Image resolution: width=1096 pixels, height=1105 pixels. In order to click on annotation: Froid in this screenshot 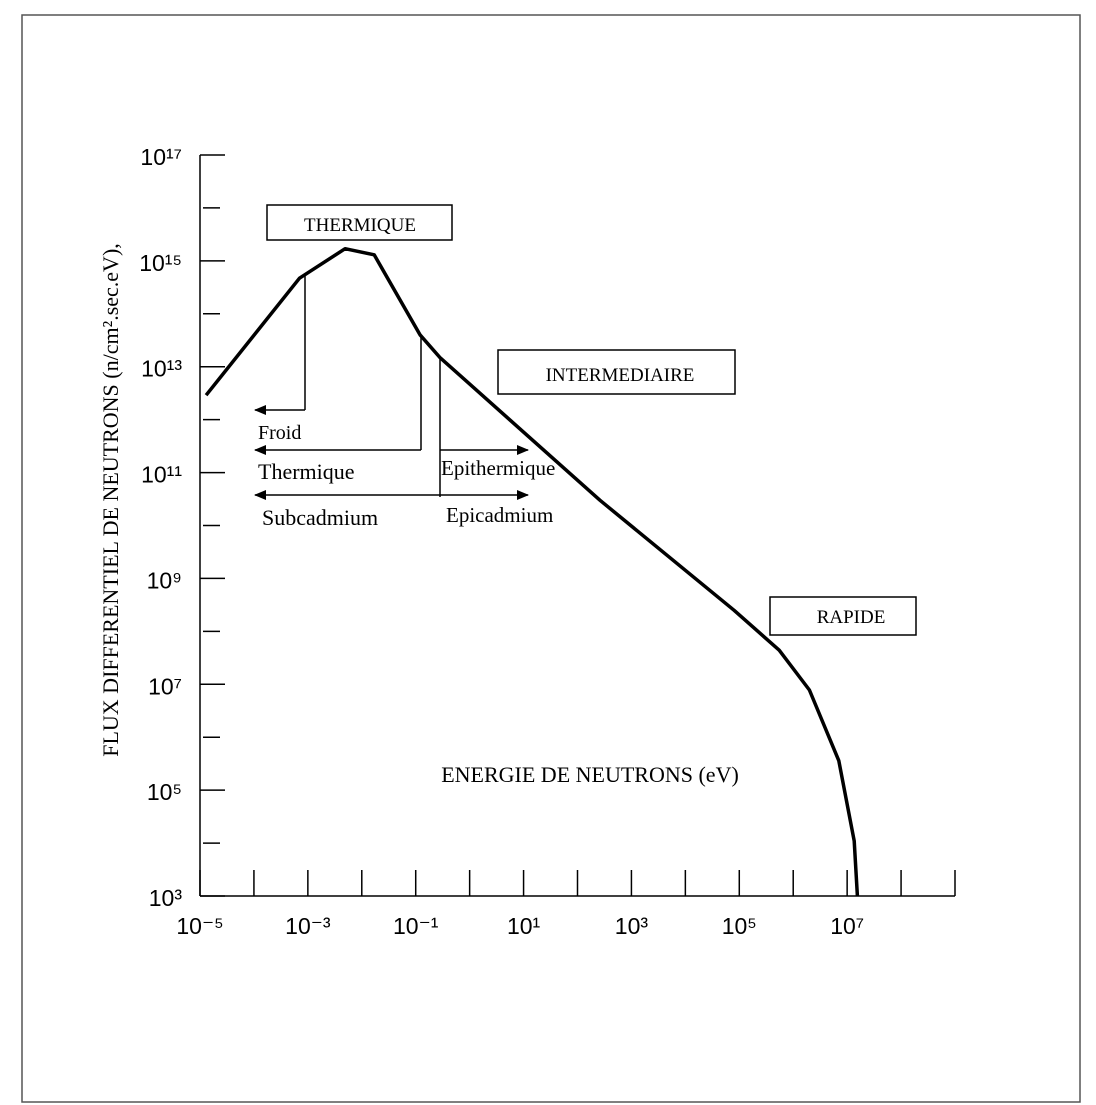, I will do `click(279, 433)`.